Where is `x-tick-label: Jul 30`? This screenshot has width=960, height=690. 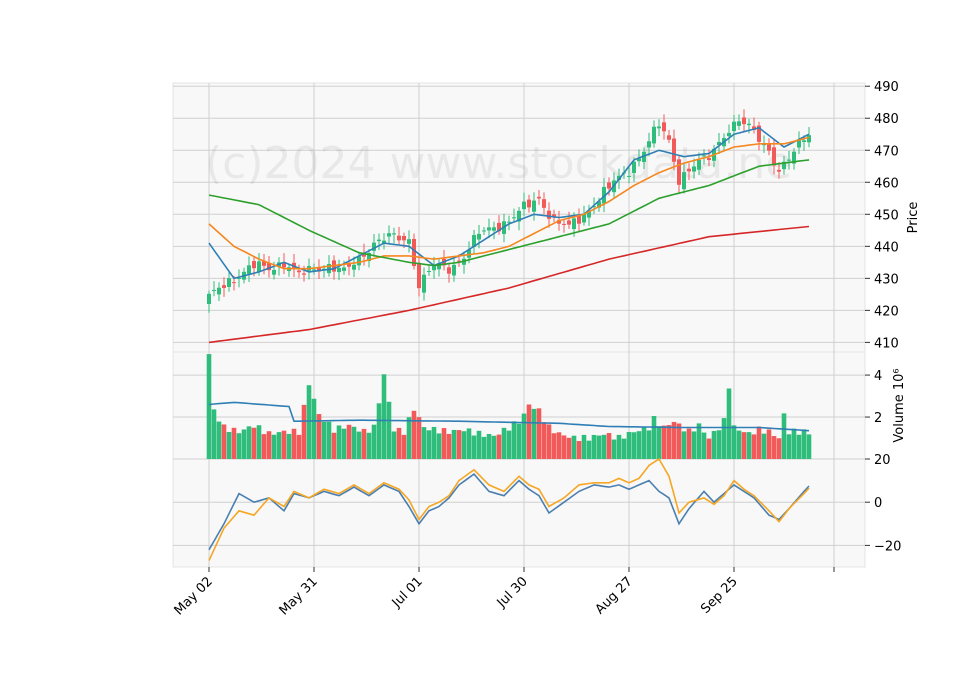 x-tick-label: Jul 30 is located at coordinates (512, 592).